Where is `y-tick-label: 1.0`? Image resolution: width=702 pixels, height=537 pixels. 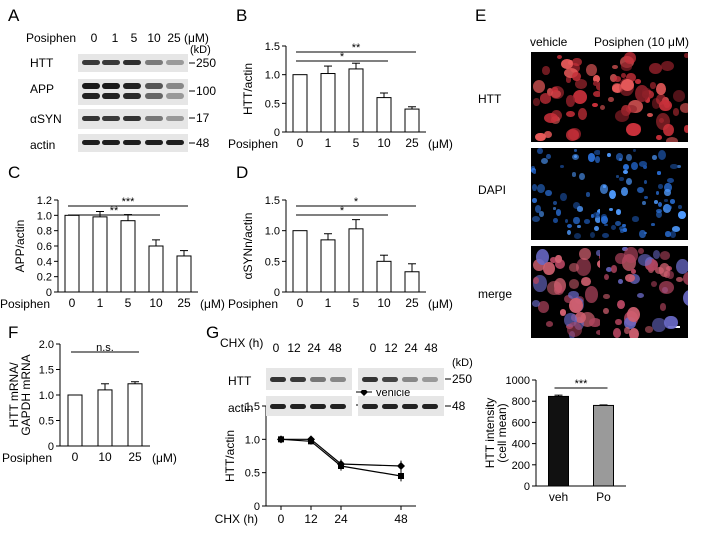
y-tick-label: 1.0 is located at coordinates (46, 396).